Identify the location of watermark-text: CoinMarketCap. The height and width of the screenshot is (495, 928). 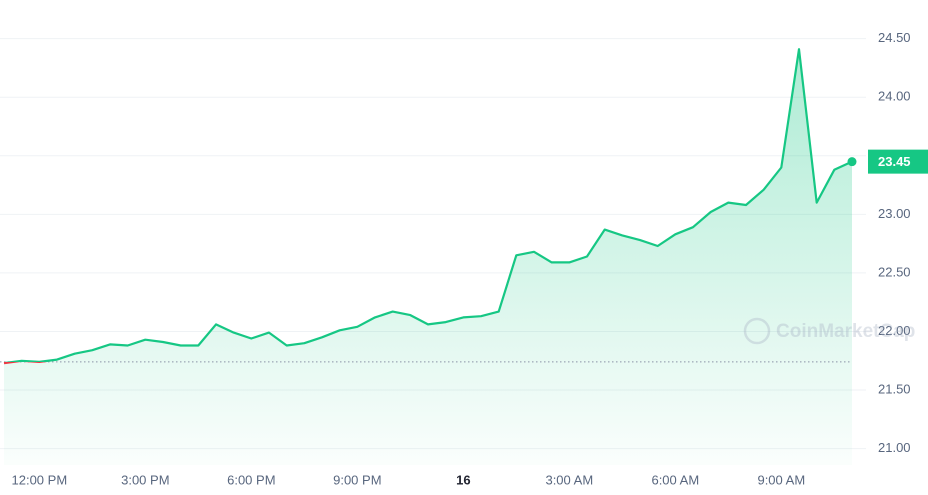
(845, 331).